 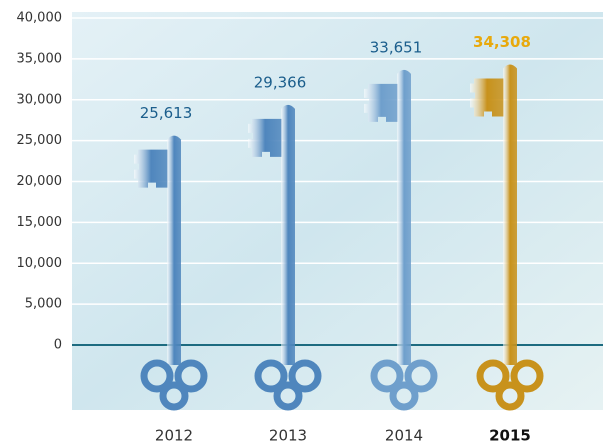 What do you see at coordinates (396, 47) in the screenshot?
I see `data-label: 33,651` at bounding box center [396, 47].